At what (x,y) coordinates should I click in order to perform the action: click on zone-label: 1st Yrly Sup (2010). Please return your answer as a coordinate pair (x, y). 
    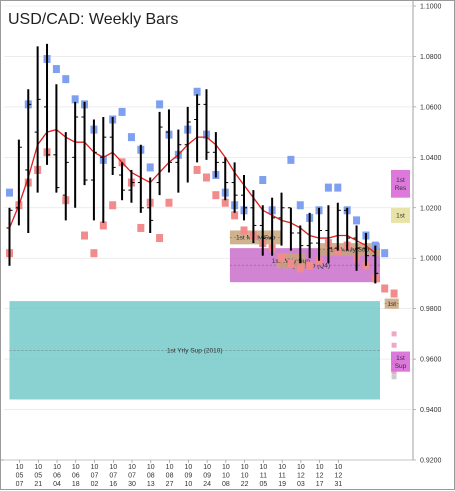
    Looking at the image, I should click on (195, 351).